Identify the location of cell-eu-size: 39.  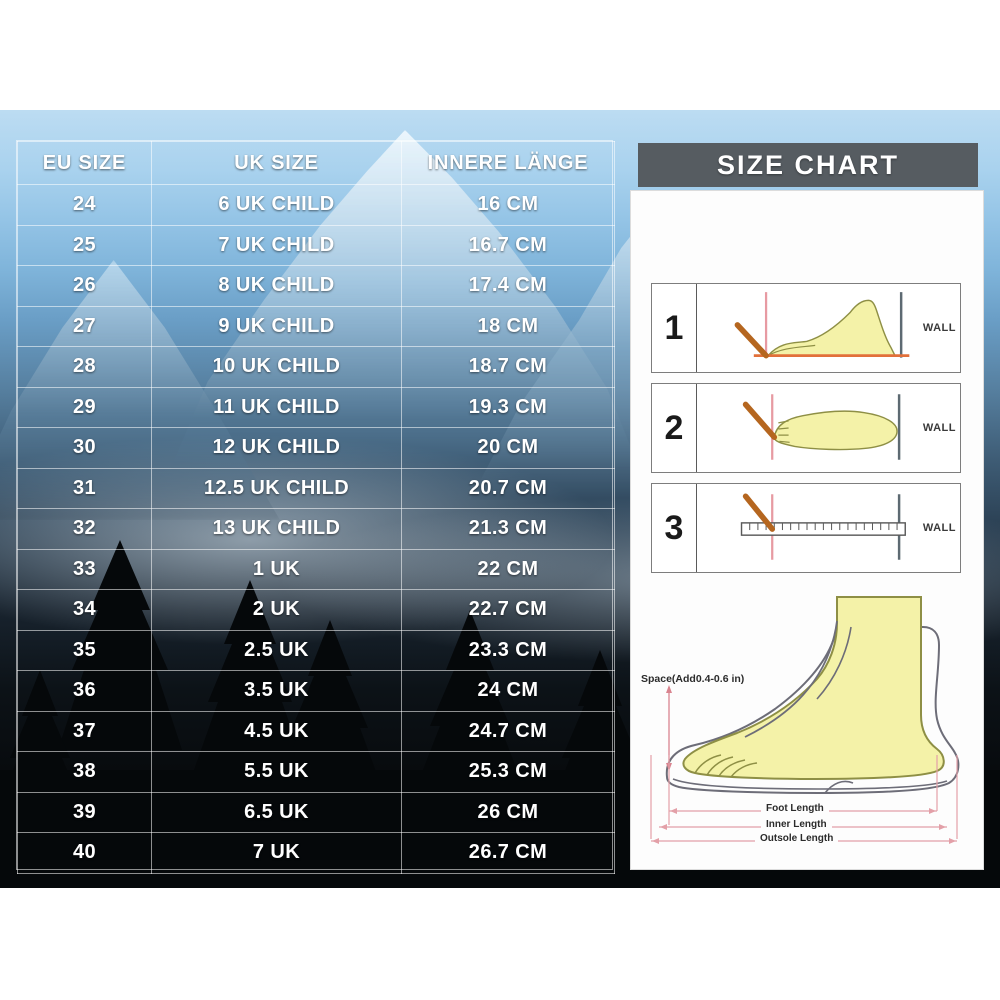
(84, 812).